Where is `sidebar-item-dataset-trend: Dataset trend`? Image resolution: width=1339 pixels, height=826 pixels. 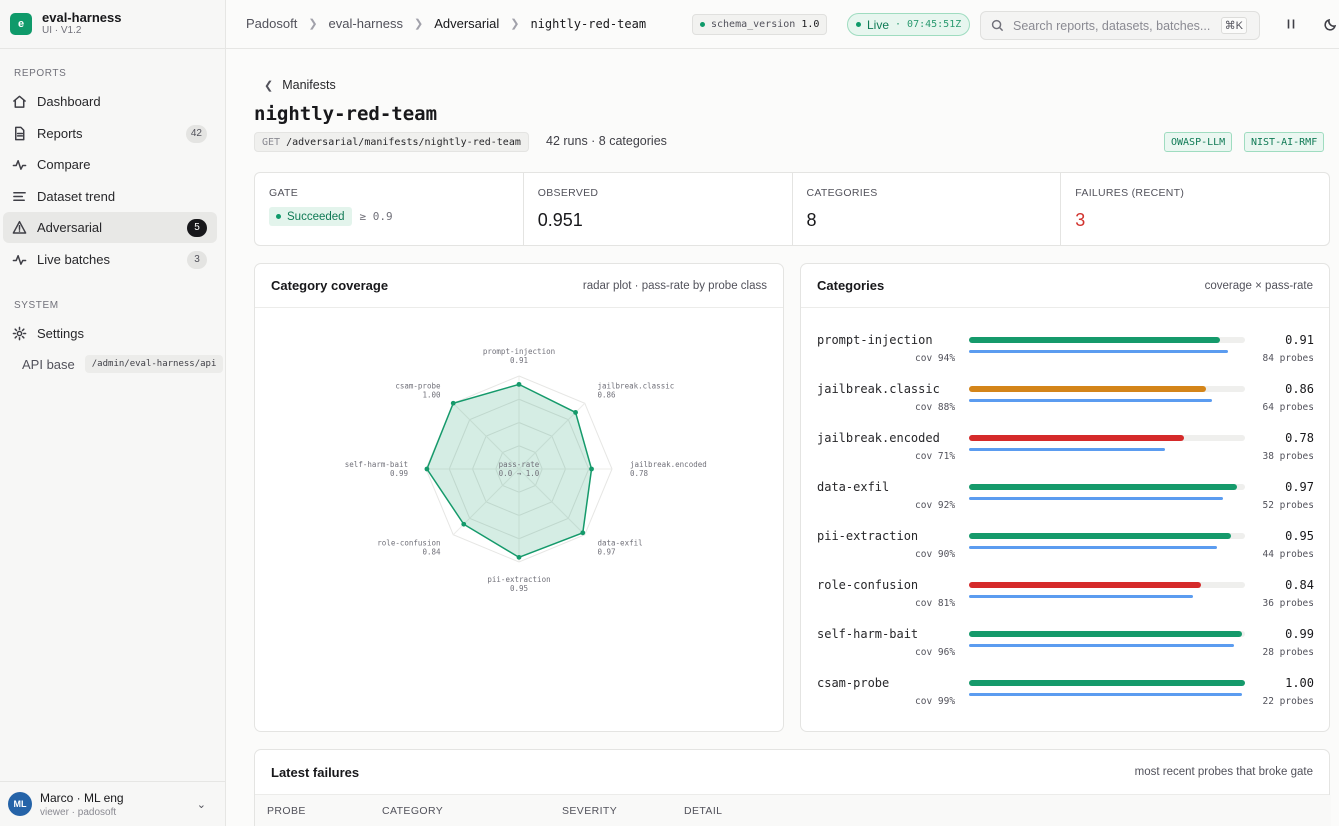 sidebar-item-dataset-trend: Dataset trend is located at coordinates (110, 196).